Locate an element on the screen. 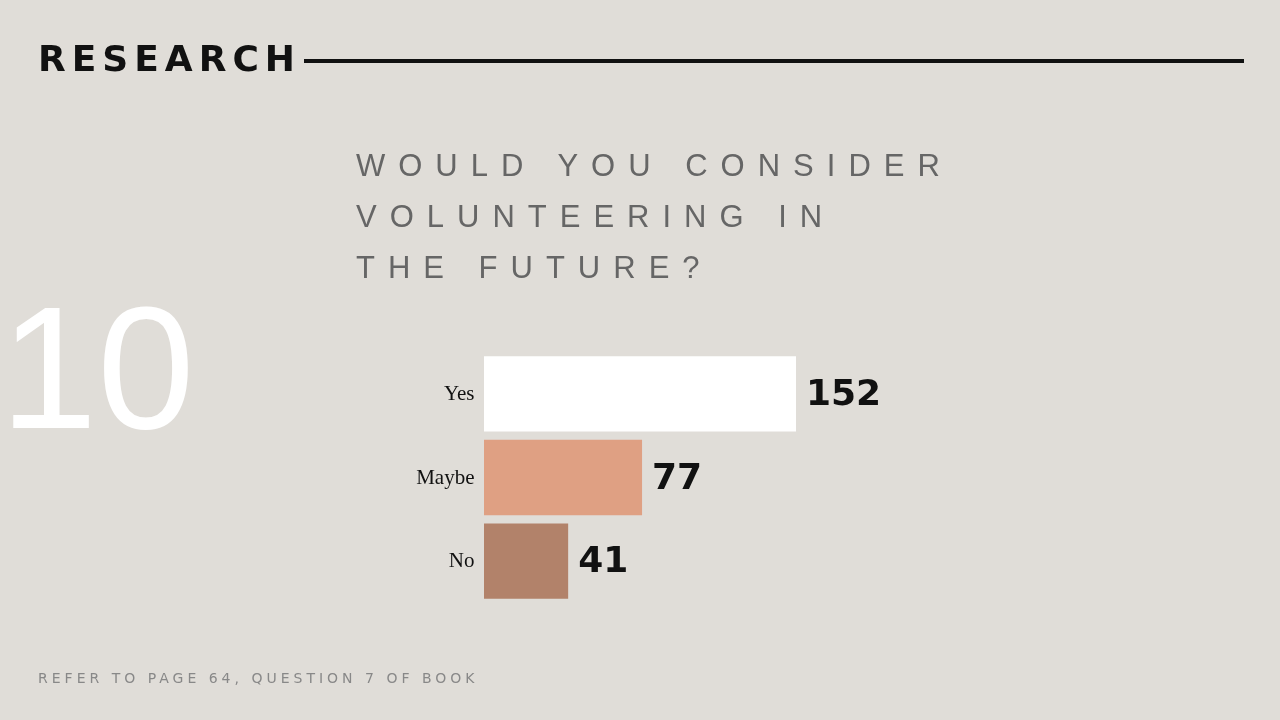 Image resolution: width=1280 pixels, height=720 pixels. chart-subtitle: WOULD YOU CONSIDER VOLUNTEERING IN THE FUTURE? is located at coordinates (655, 217).